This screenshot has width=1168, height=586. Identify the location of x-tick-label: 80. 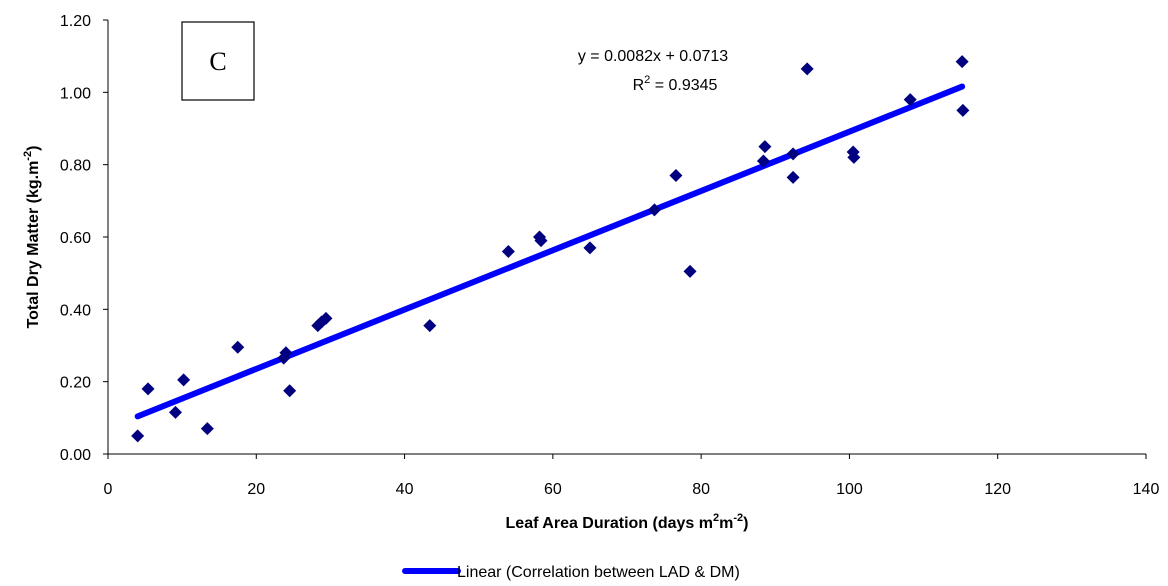
(701, 489).